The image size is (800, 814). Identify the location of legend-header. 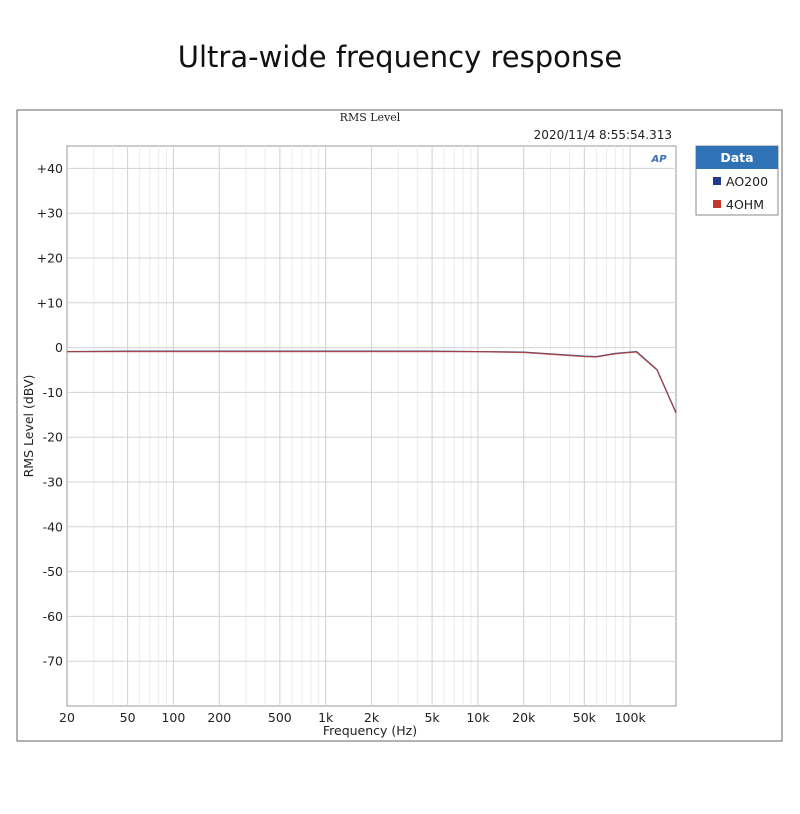
(737, 157).